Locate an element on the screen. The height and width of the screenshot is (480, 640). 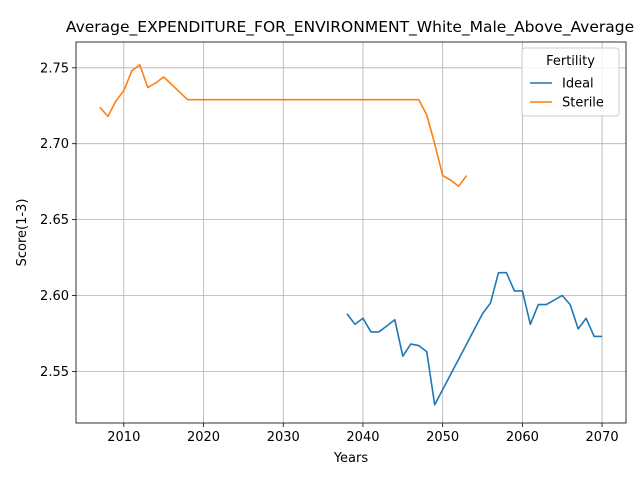
y-tick-label: 2.60 is located at coordinates (54, 296).